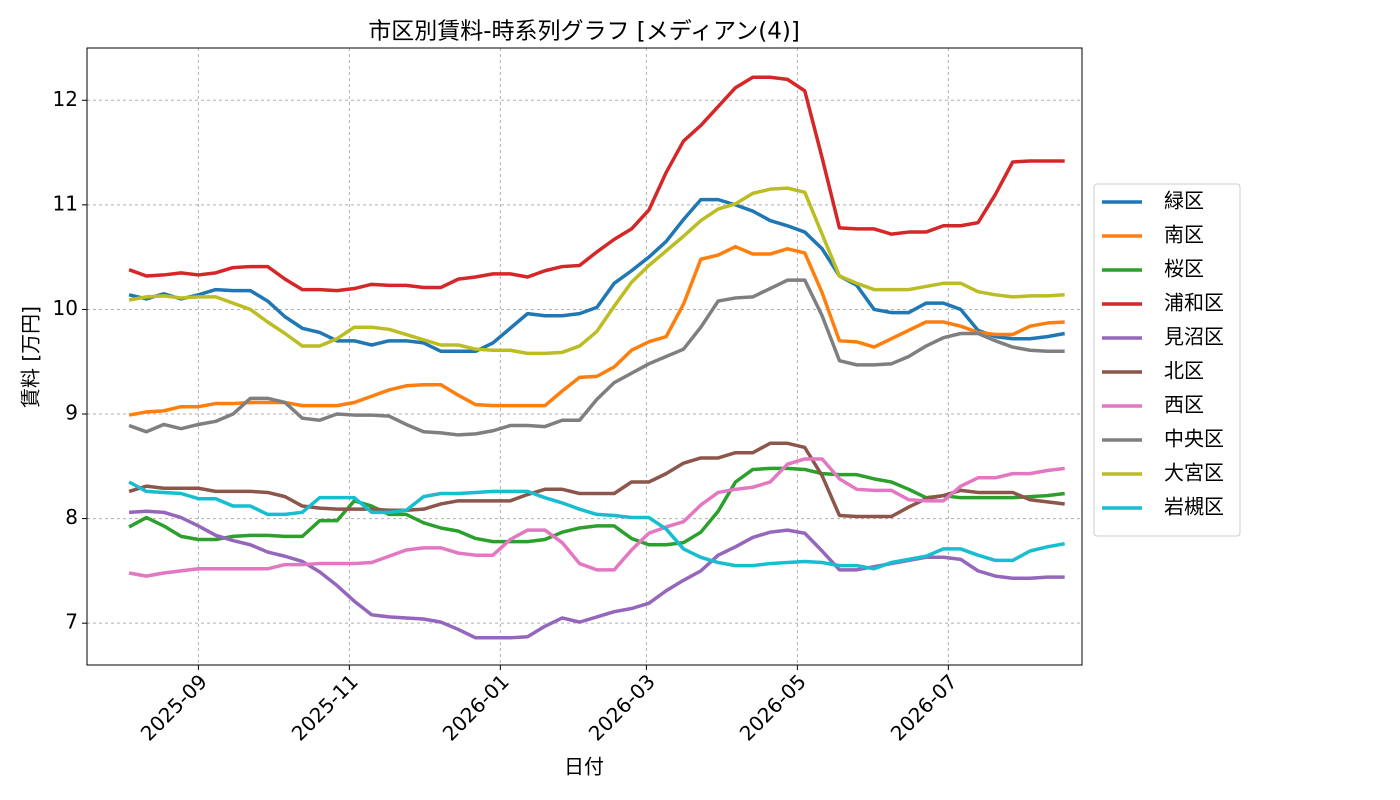  What do you see at coordinates (1184, 235) in the screenshot?
I see `legend-label: 南区` at bounding box center [1184, 235].